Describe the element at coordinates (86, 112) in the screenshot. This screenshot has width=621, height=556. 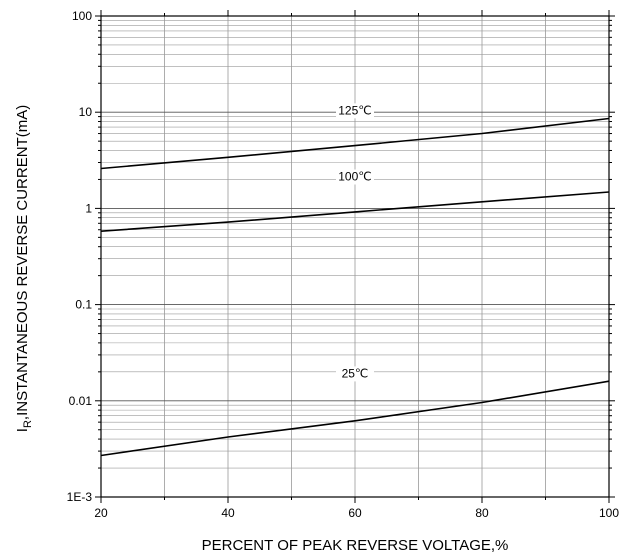
I see `y-tick-label: 10` at that location.